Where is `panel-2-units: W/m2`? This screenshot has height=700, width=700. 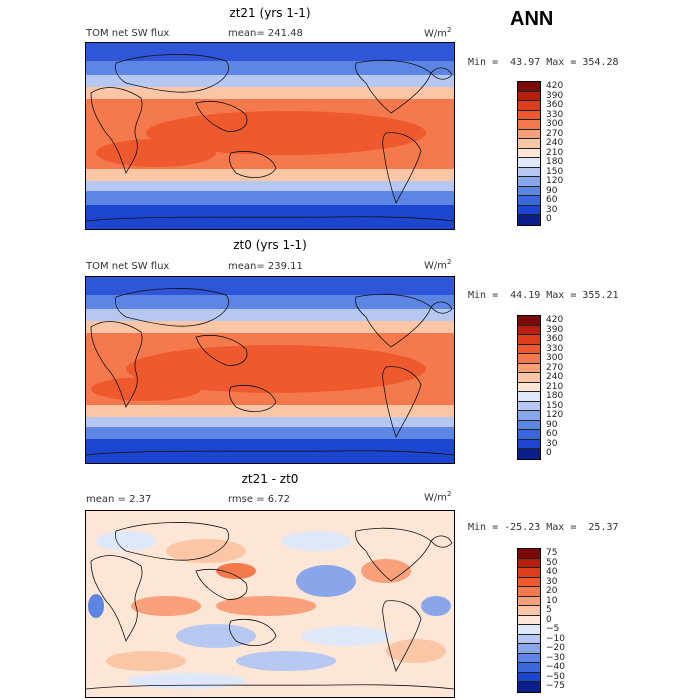
panel-2-units: W/m2 is located at coordinates (438, 265).